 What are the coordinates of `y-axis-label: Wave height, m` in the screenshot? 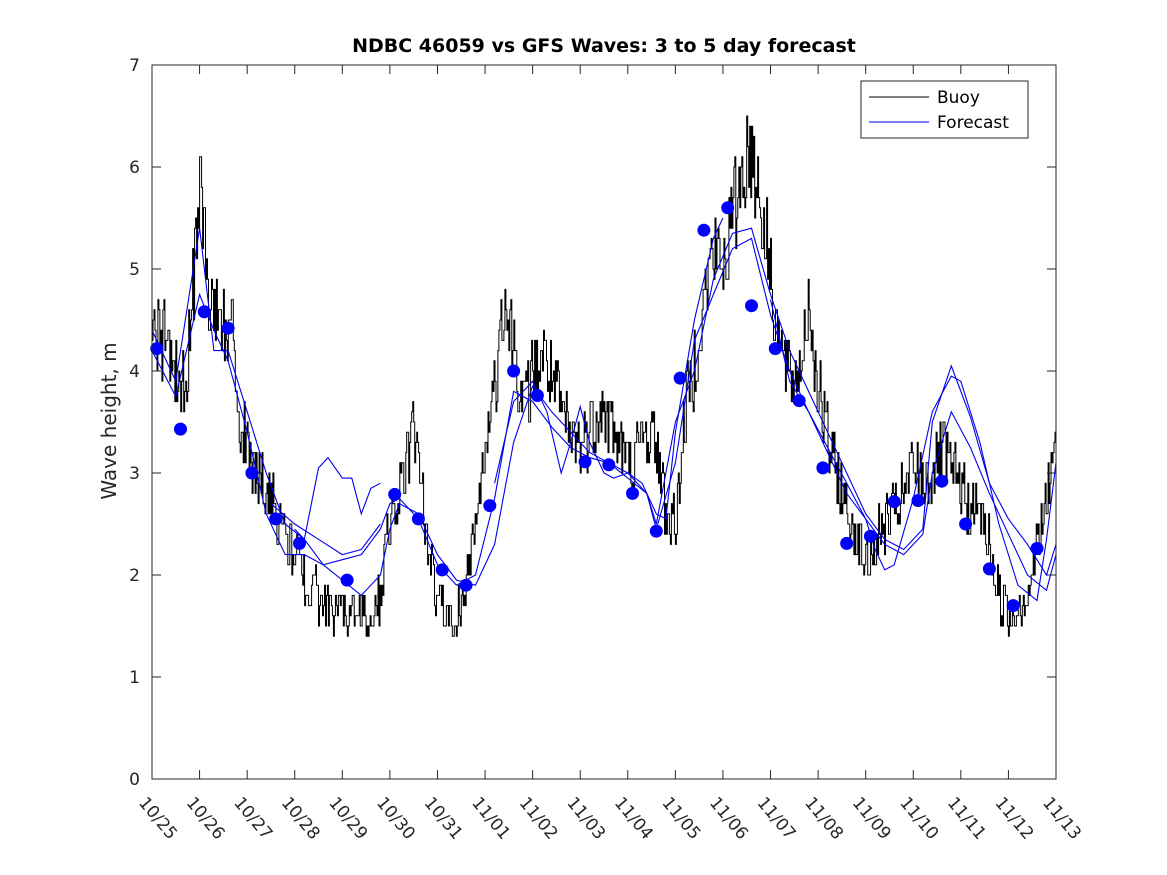 It's located at (109, 420).